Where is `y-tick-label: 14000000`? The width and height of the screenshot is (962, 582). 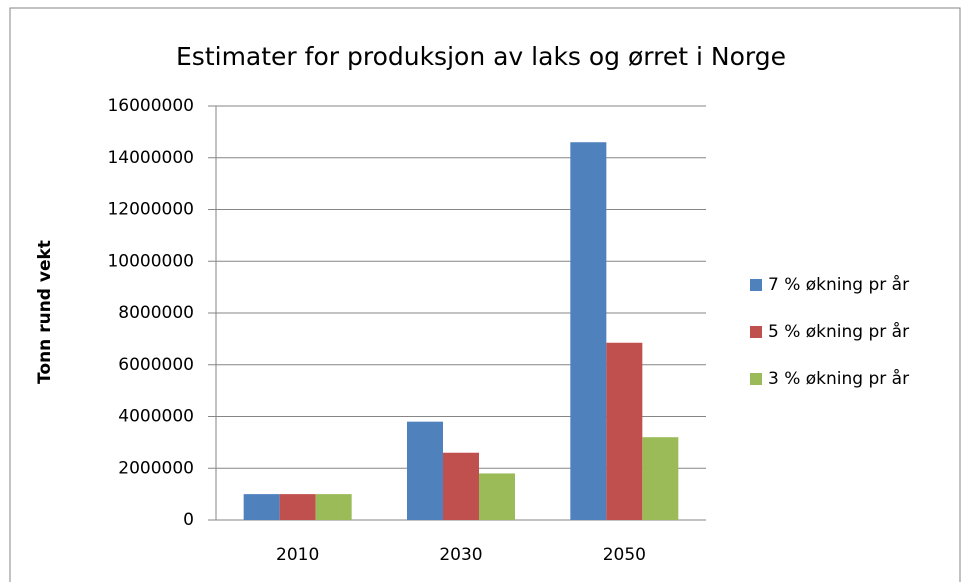 y-tick-label: 14000000 is located at coordinates (150, 158).